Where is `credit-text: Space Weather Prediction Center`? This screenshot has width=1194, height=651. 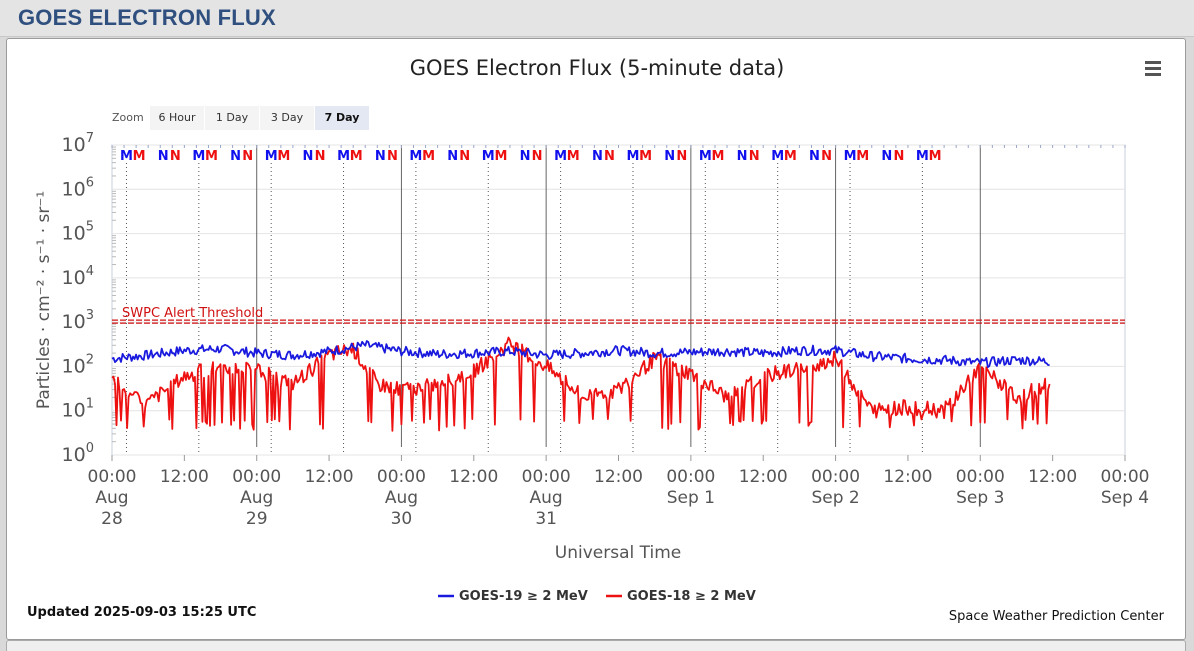 credit-text: Space Weather Prediction Center is located at coordinates (1056, 616).